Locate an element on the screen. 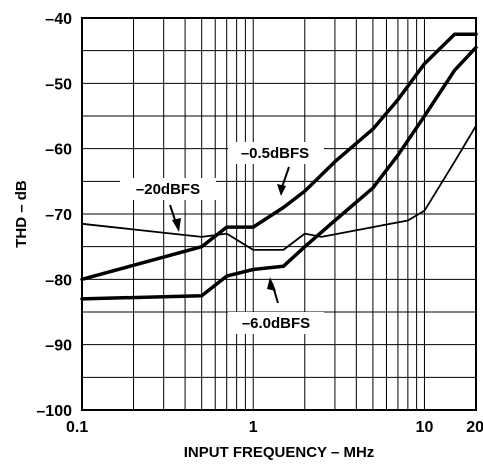 Image resolution: width=483 pixels, height=464 pixels. annotation-label: –0.5dBFS is located at coordinates (275, 153).